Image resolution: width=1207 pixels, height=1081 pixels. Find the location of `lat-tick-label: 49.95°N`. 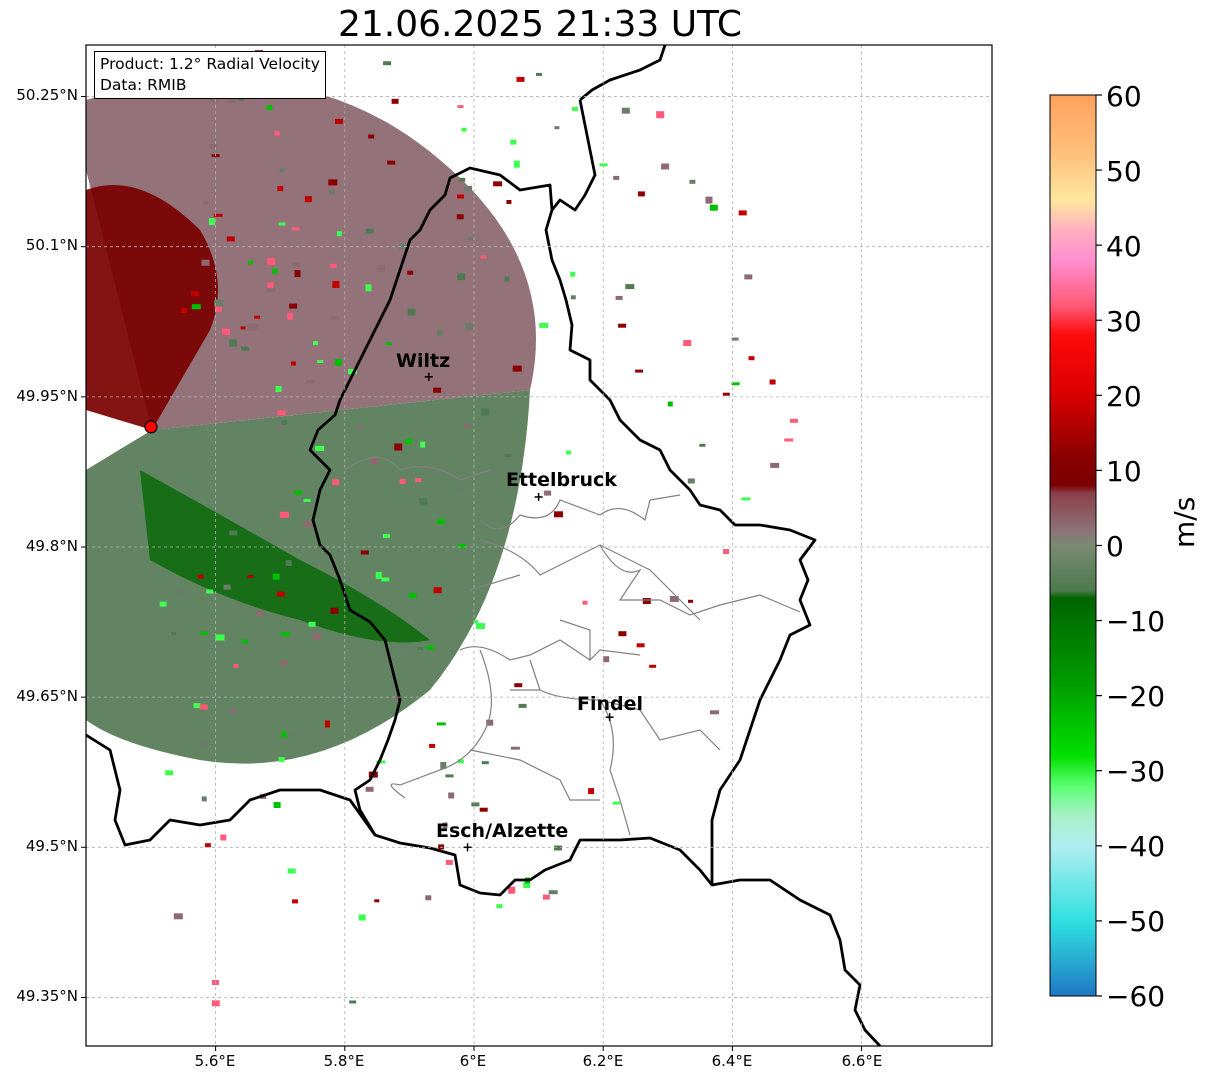

lat-tick-label: 49.95°N is located at coordinates (47, 396).